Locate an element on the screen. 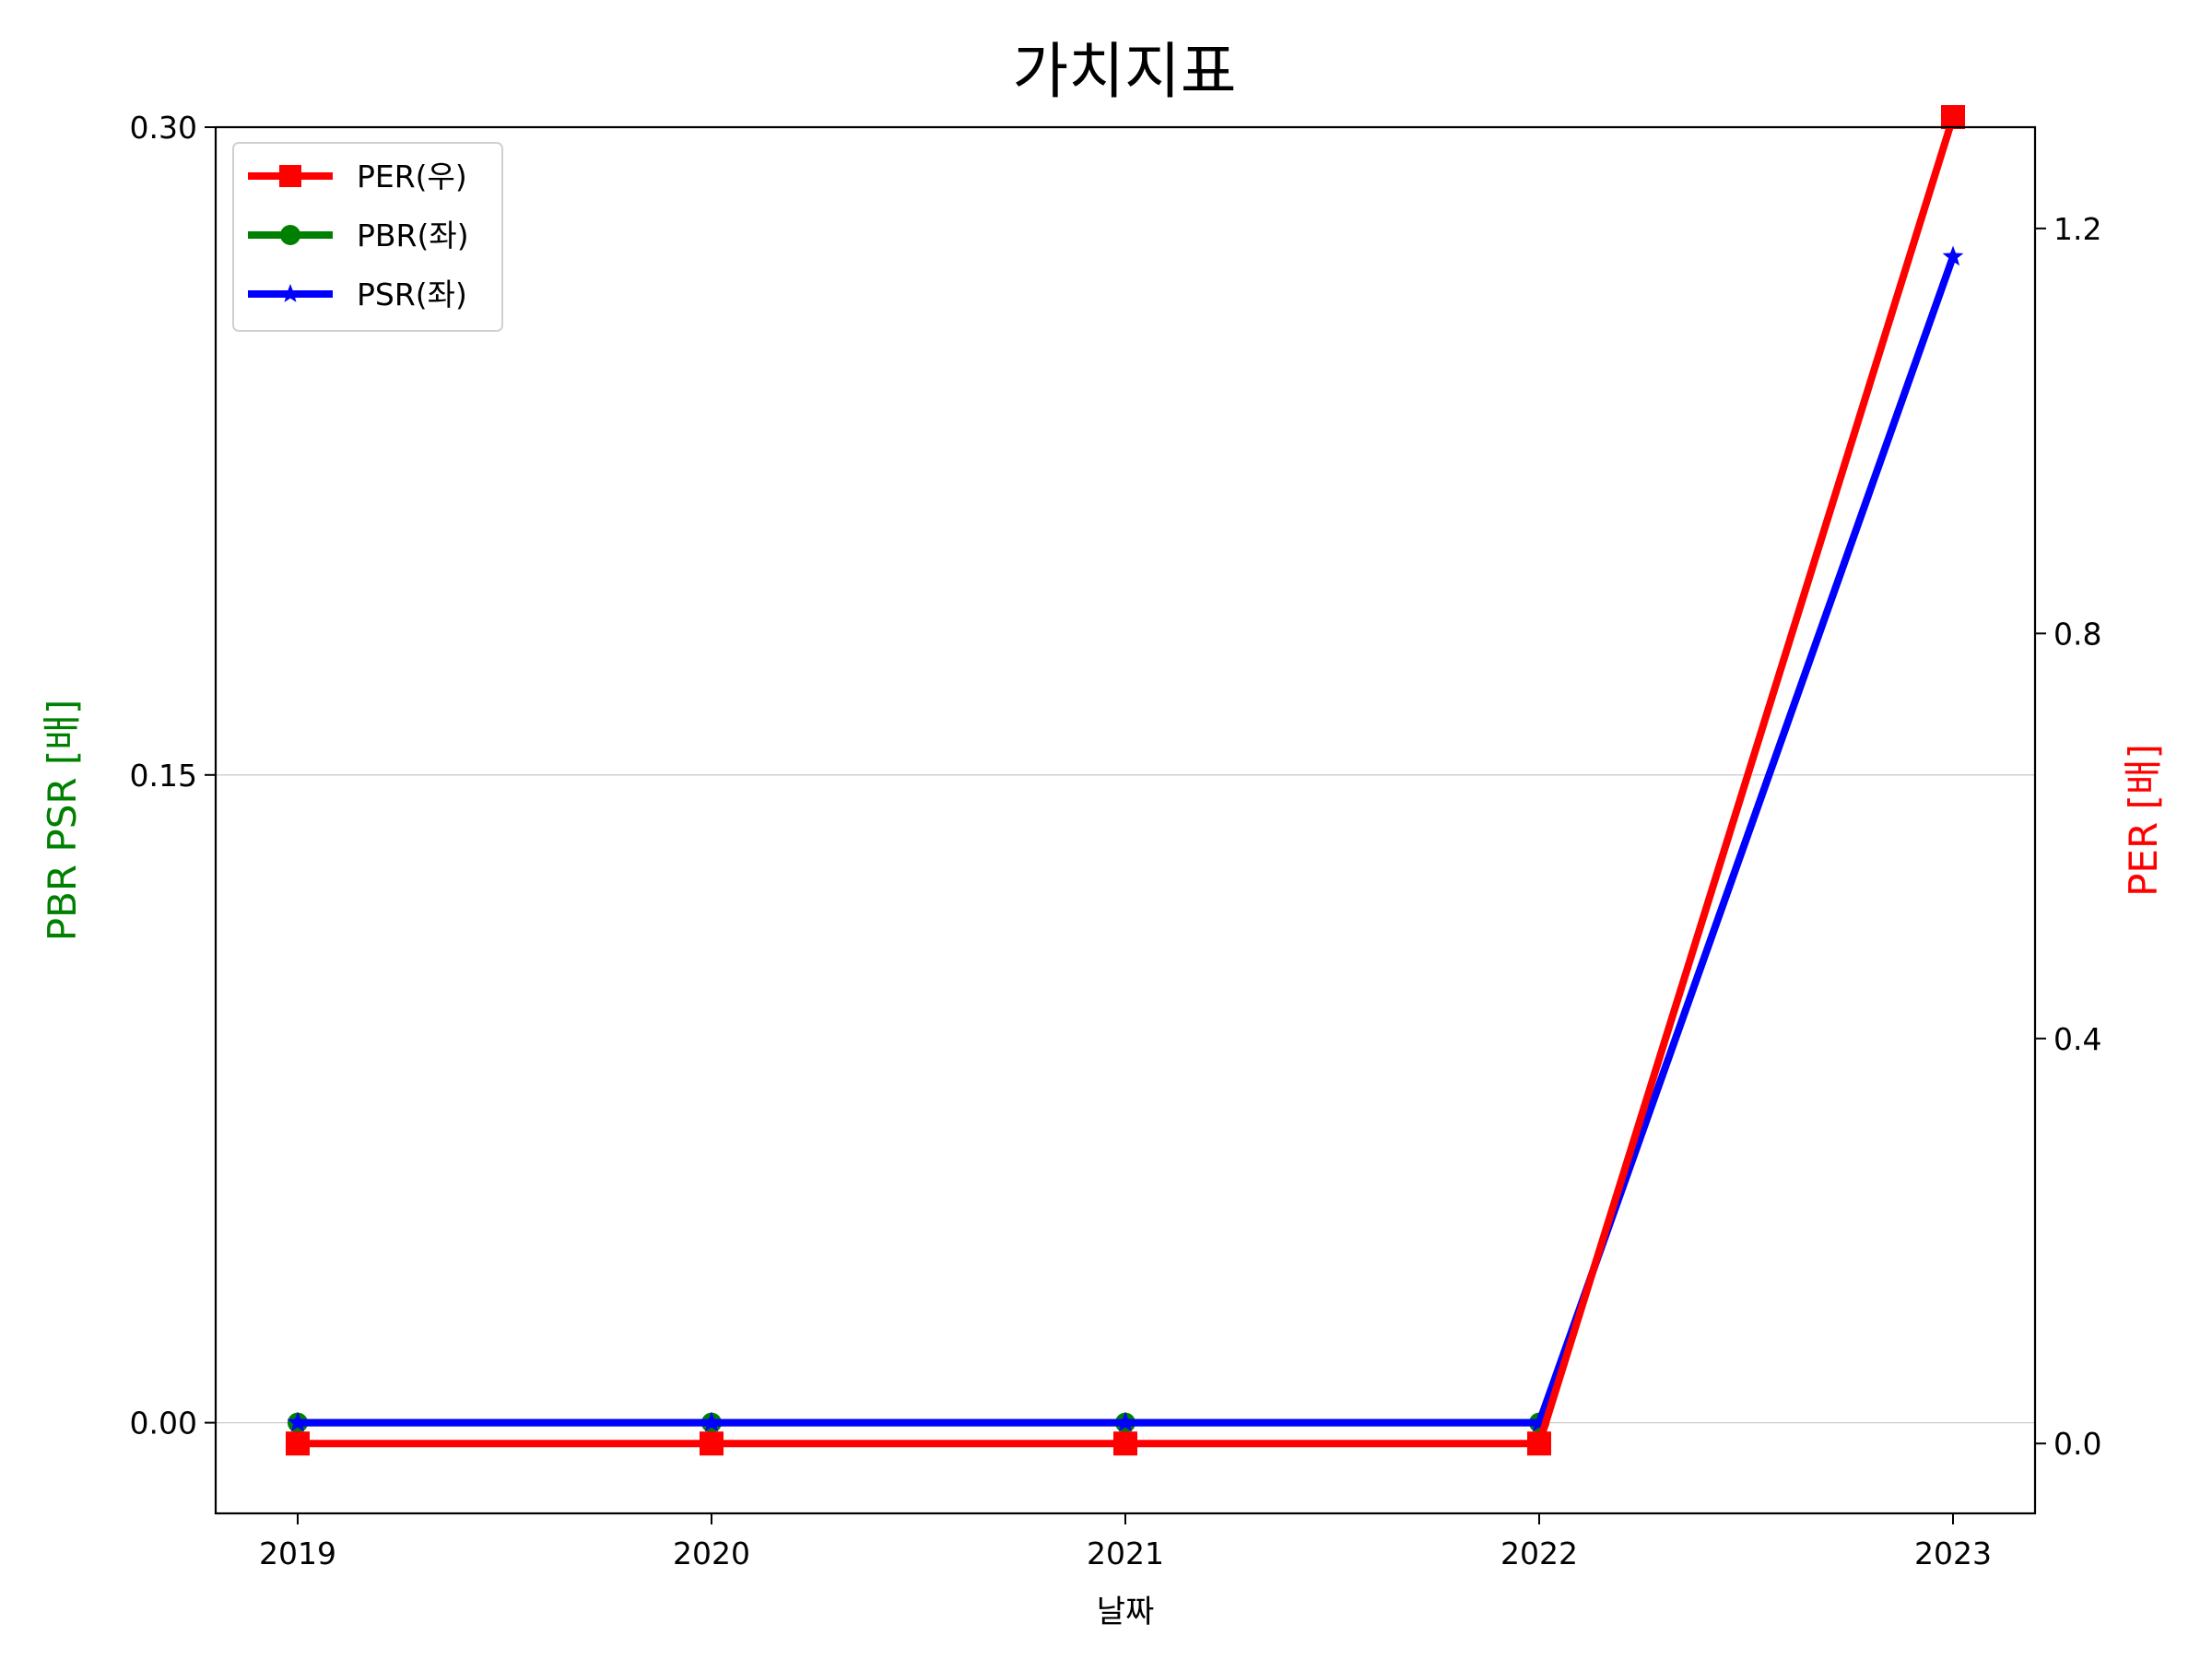  left-tick-label: 0.15 is located at coordinates (163, 776).